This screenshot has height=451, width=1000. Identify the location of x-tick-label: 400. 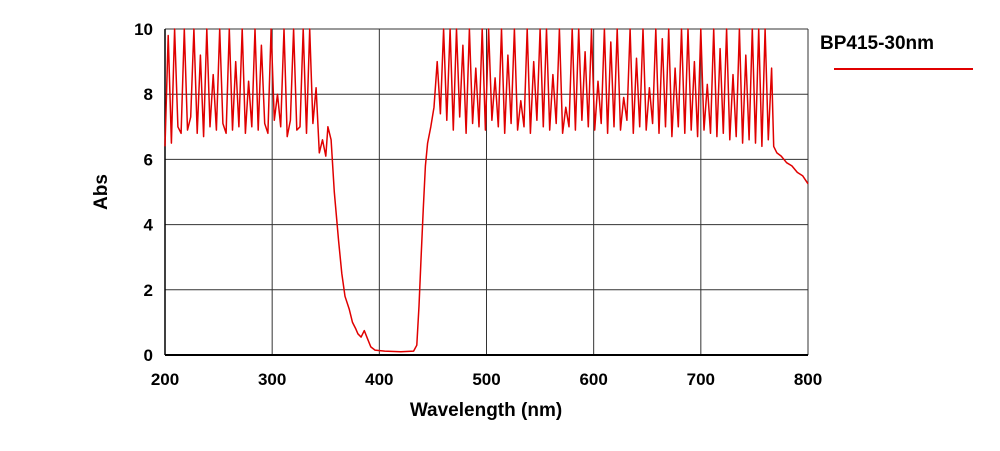
(379, 379).